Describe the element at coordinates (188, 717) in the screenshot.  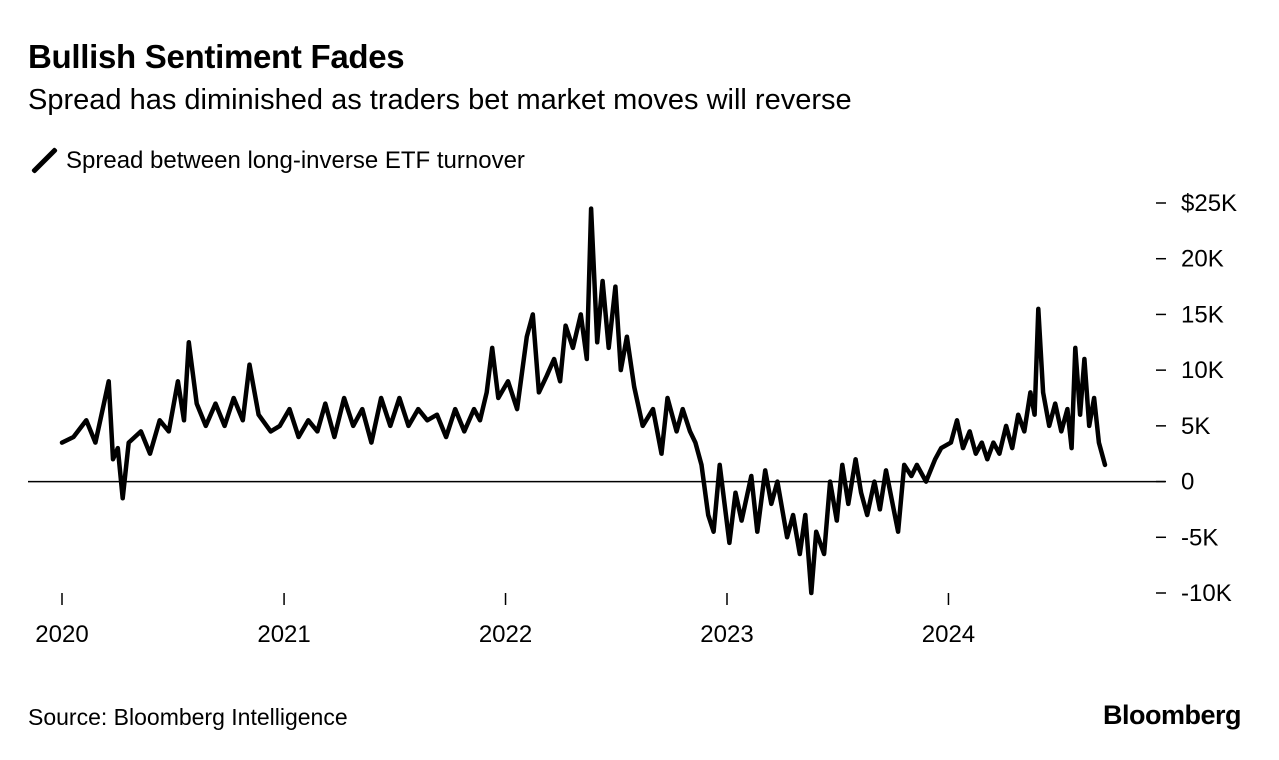
I see `source-note: Source: Bloomberg Intelligence` at that location.